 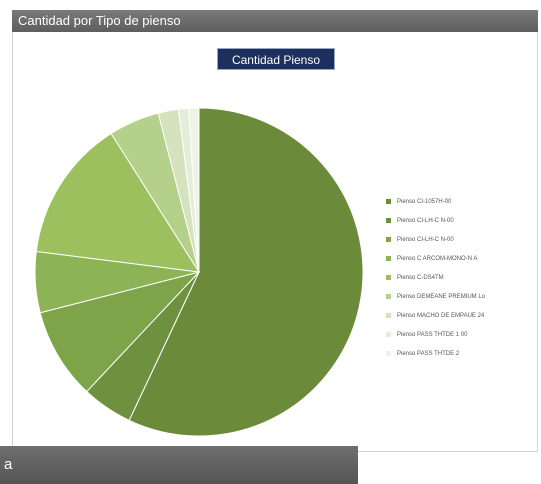 I want to click on legend-item: Pienso DEMEANE PREMIUM Lo, so click(x=461, y=296).